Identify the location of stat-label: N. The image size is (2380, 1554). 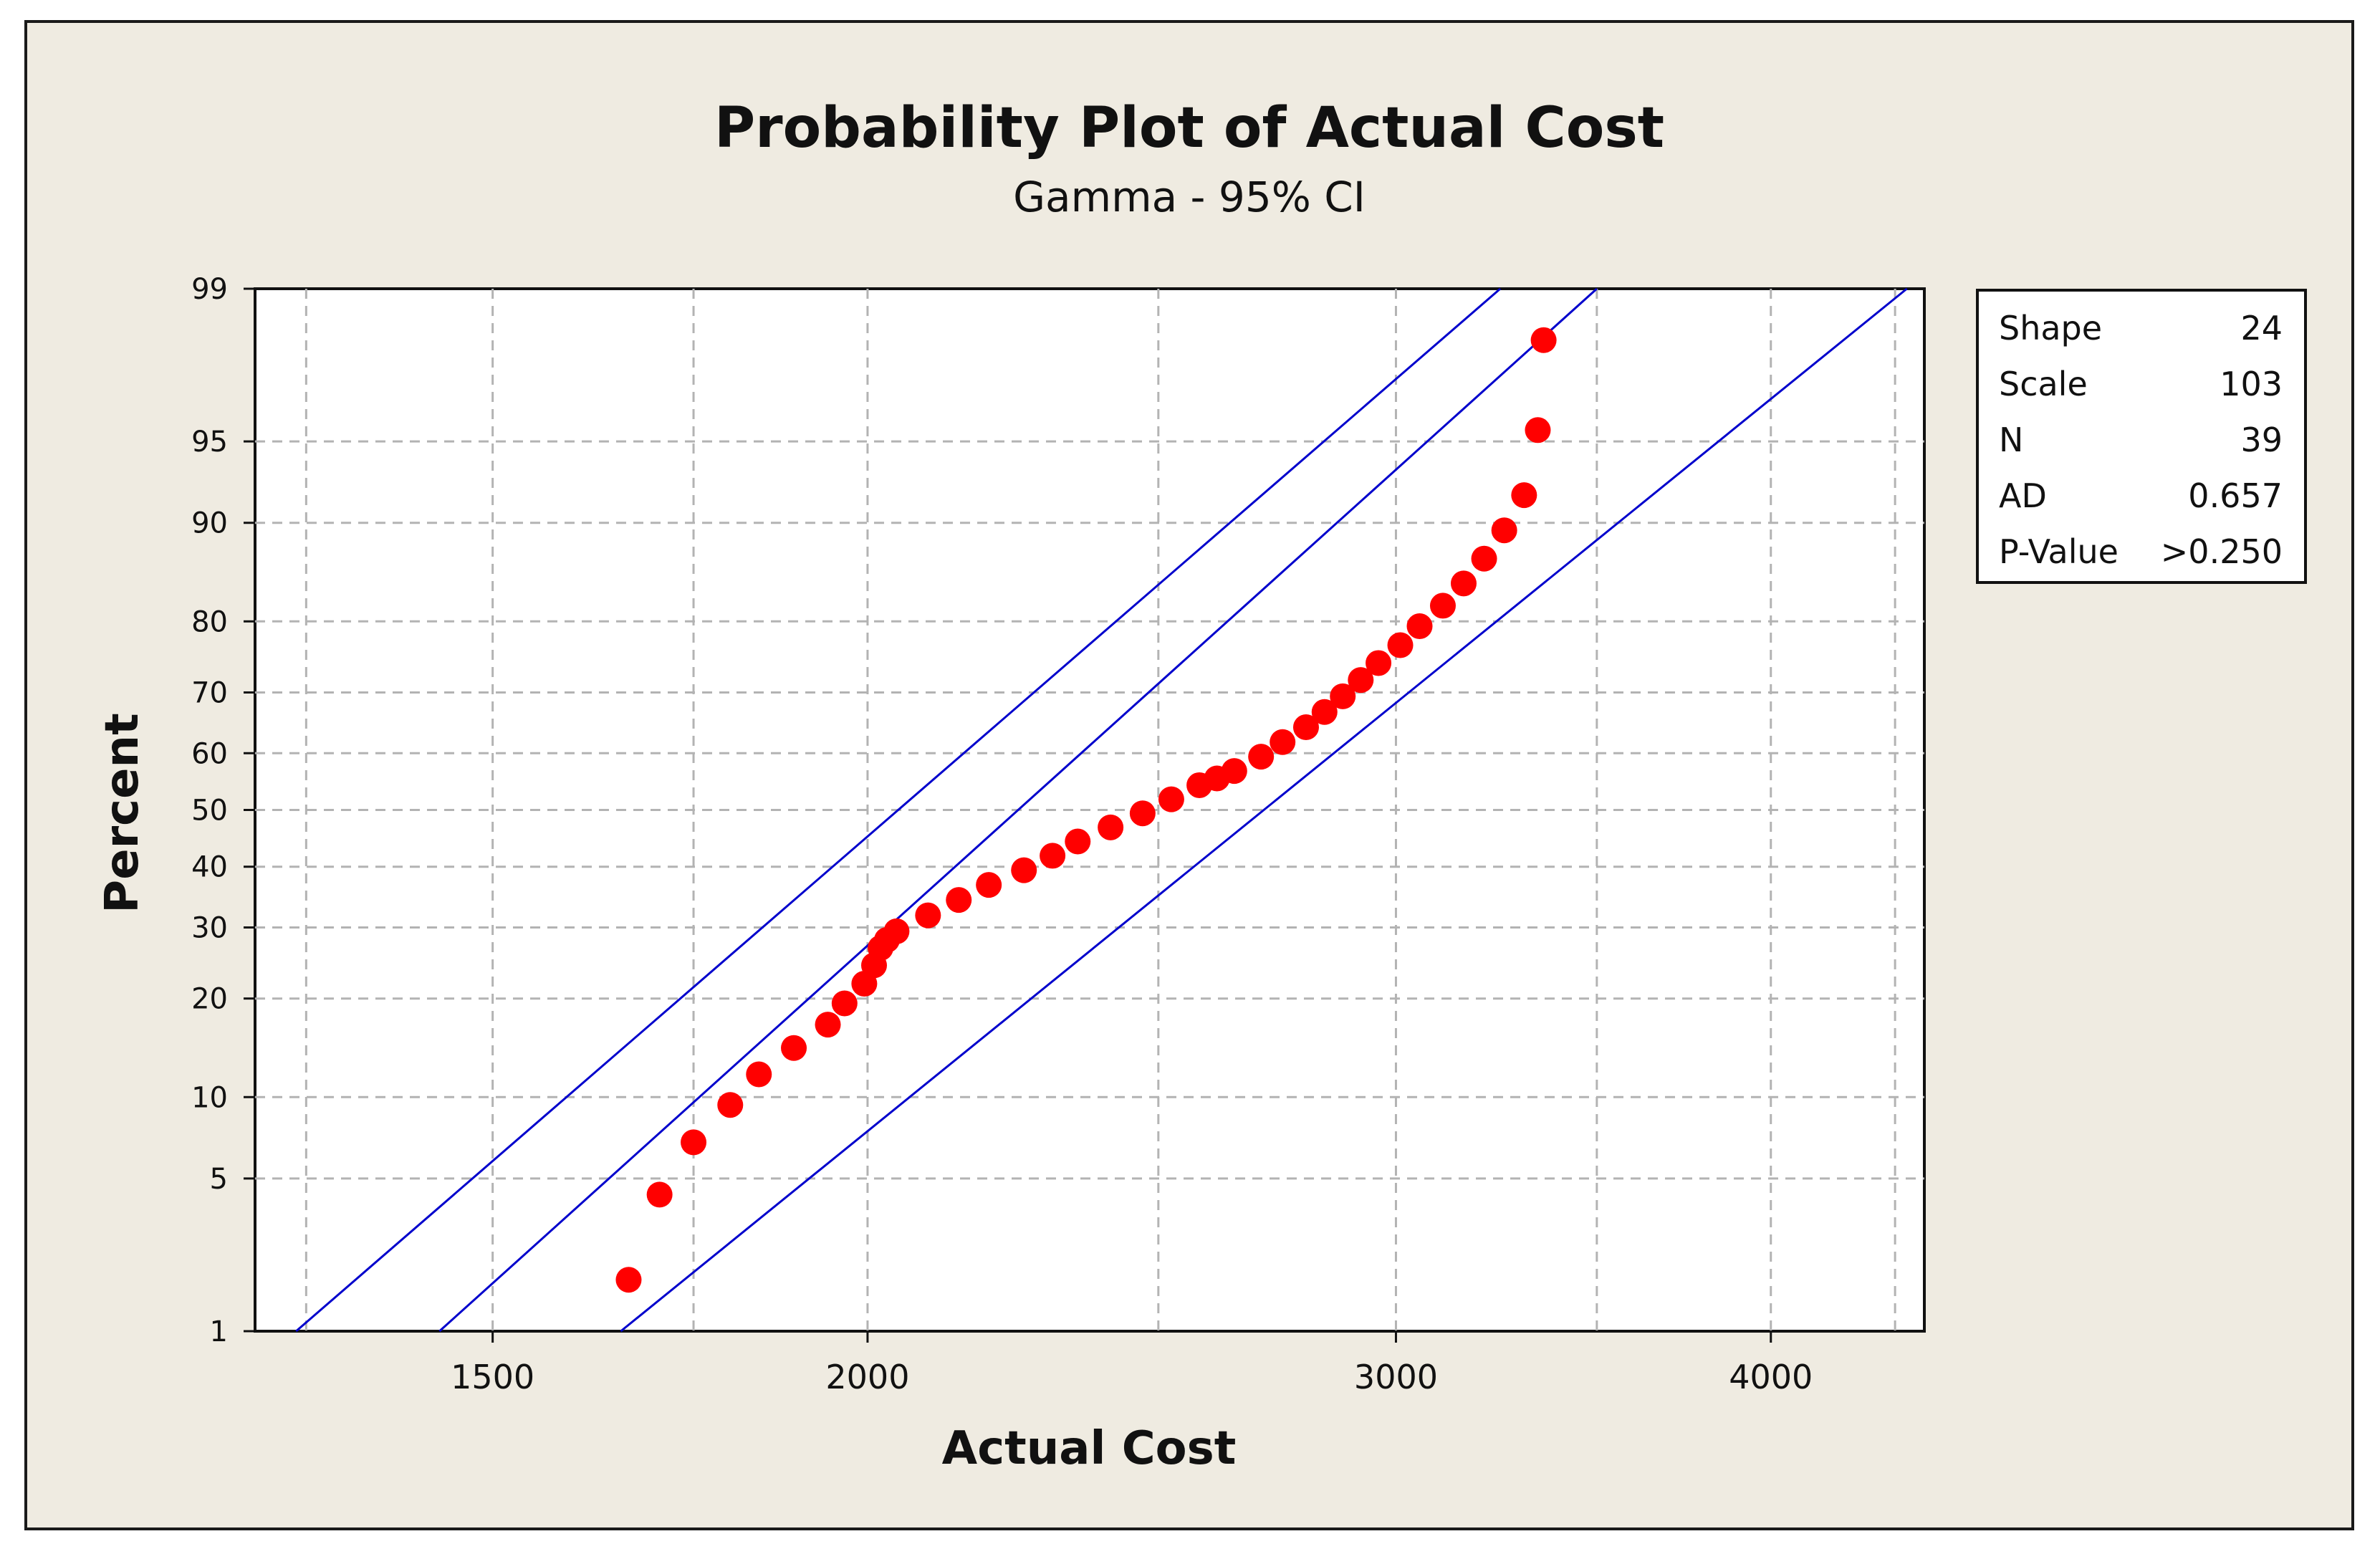
(2011, 440).